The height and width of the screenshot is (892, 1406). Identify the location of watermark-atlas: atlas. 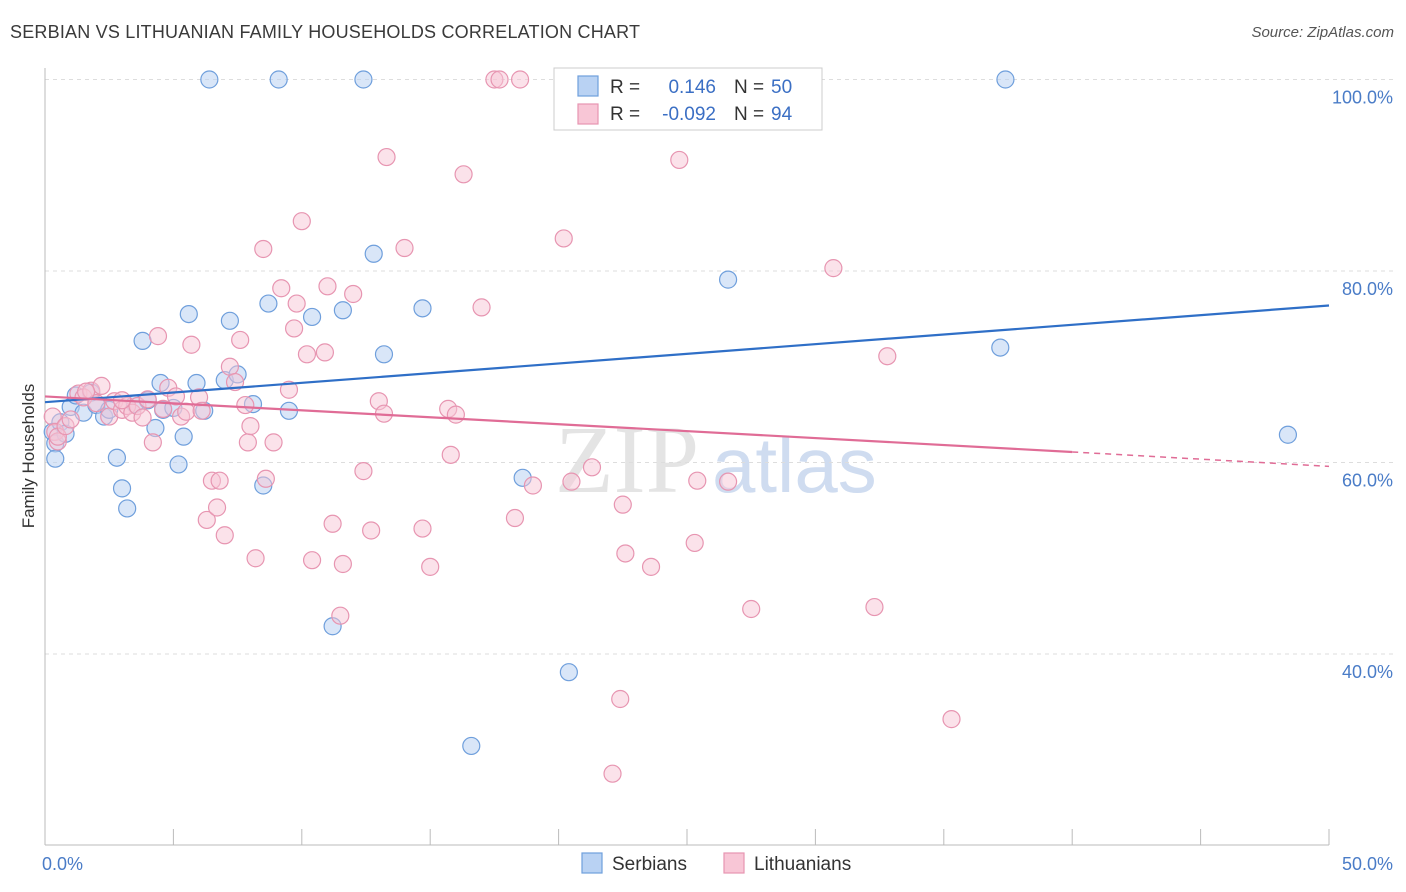
(794, 465).